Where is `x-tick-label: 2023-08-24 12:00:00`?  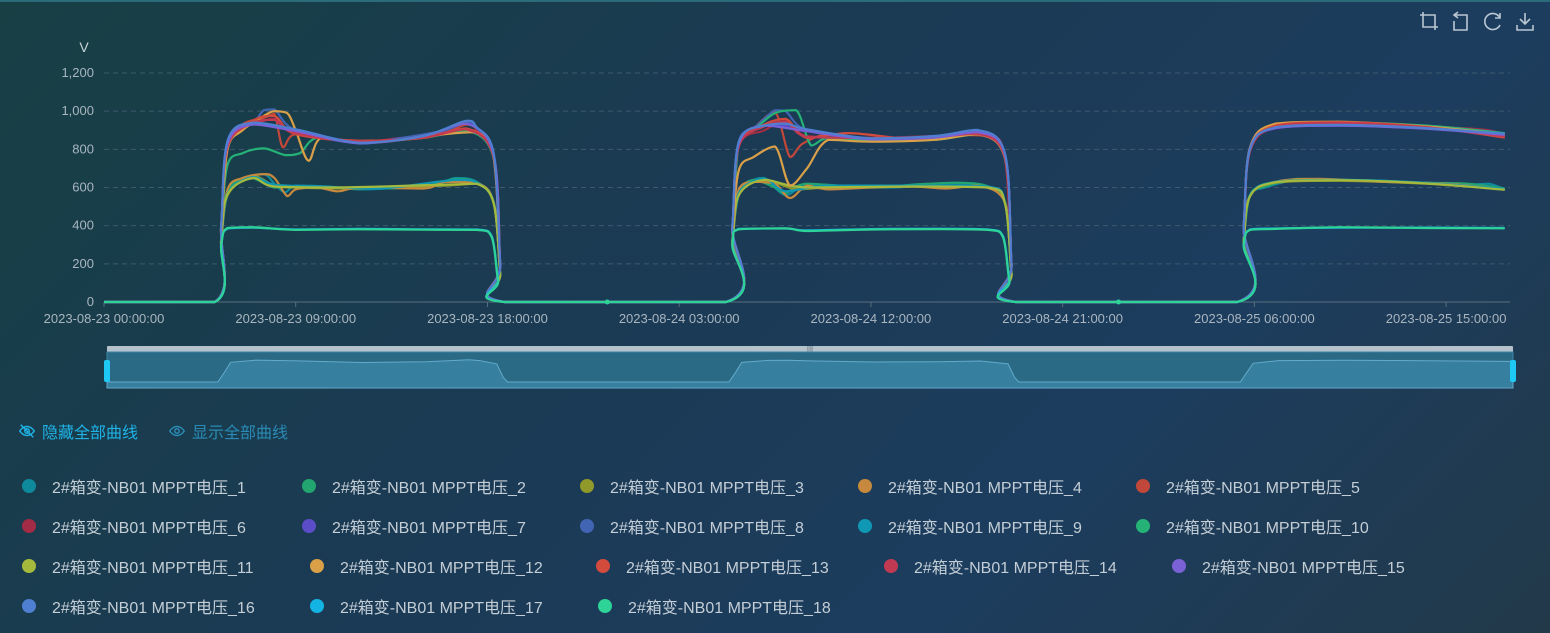 x-tick-label: 2023-08-24 12:00:00 is located at coordinates (871, 318).